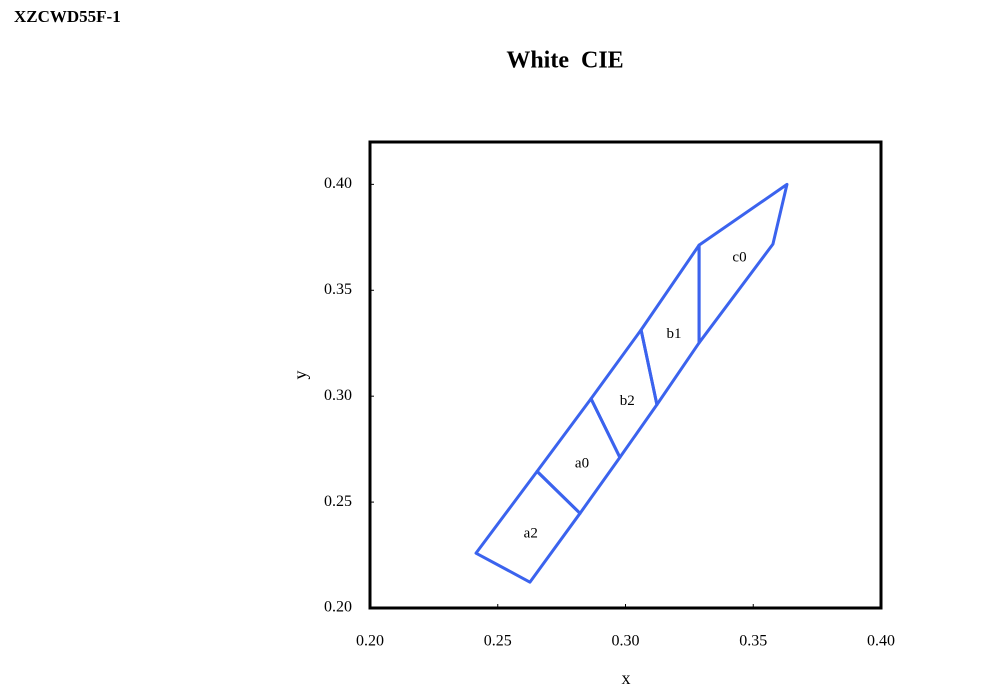 This screenshot has width=1002, height=696. I want to click on y-tick-label: 0.30, so click(338, 395).